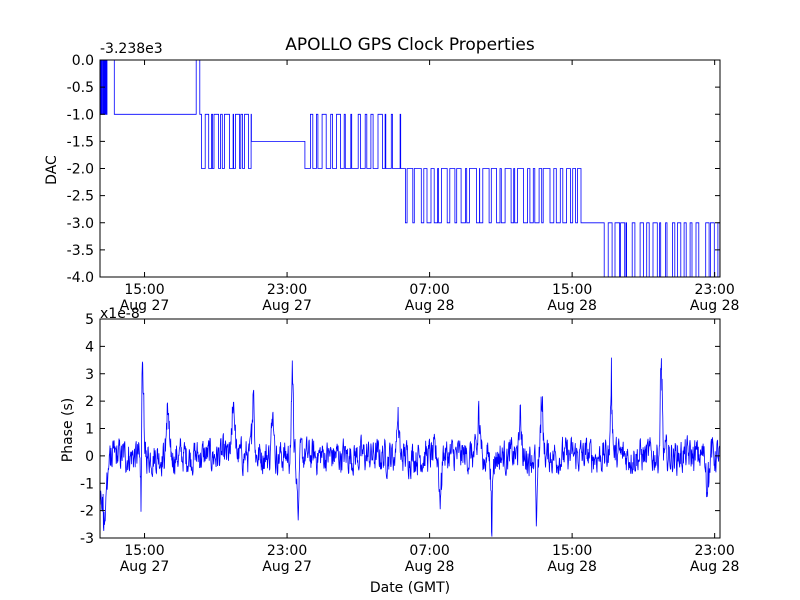 The image size is (800, 600). I want to click on y-tick-label: 0, so click(89, 457).